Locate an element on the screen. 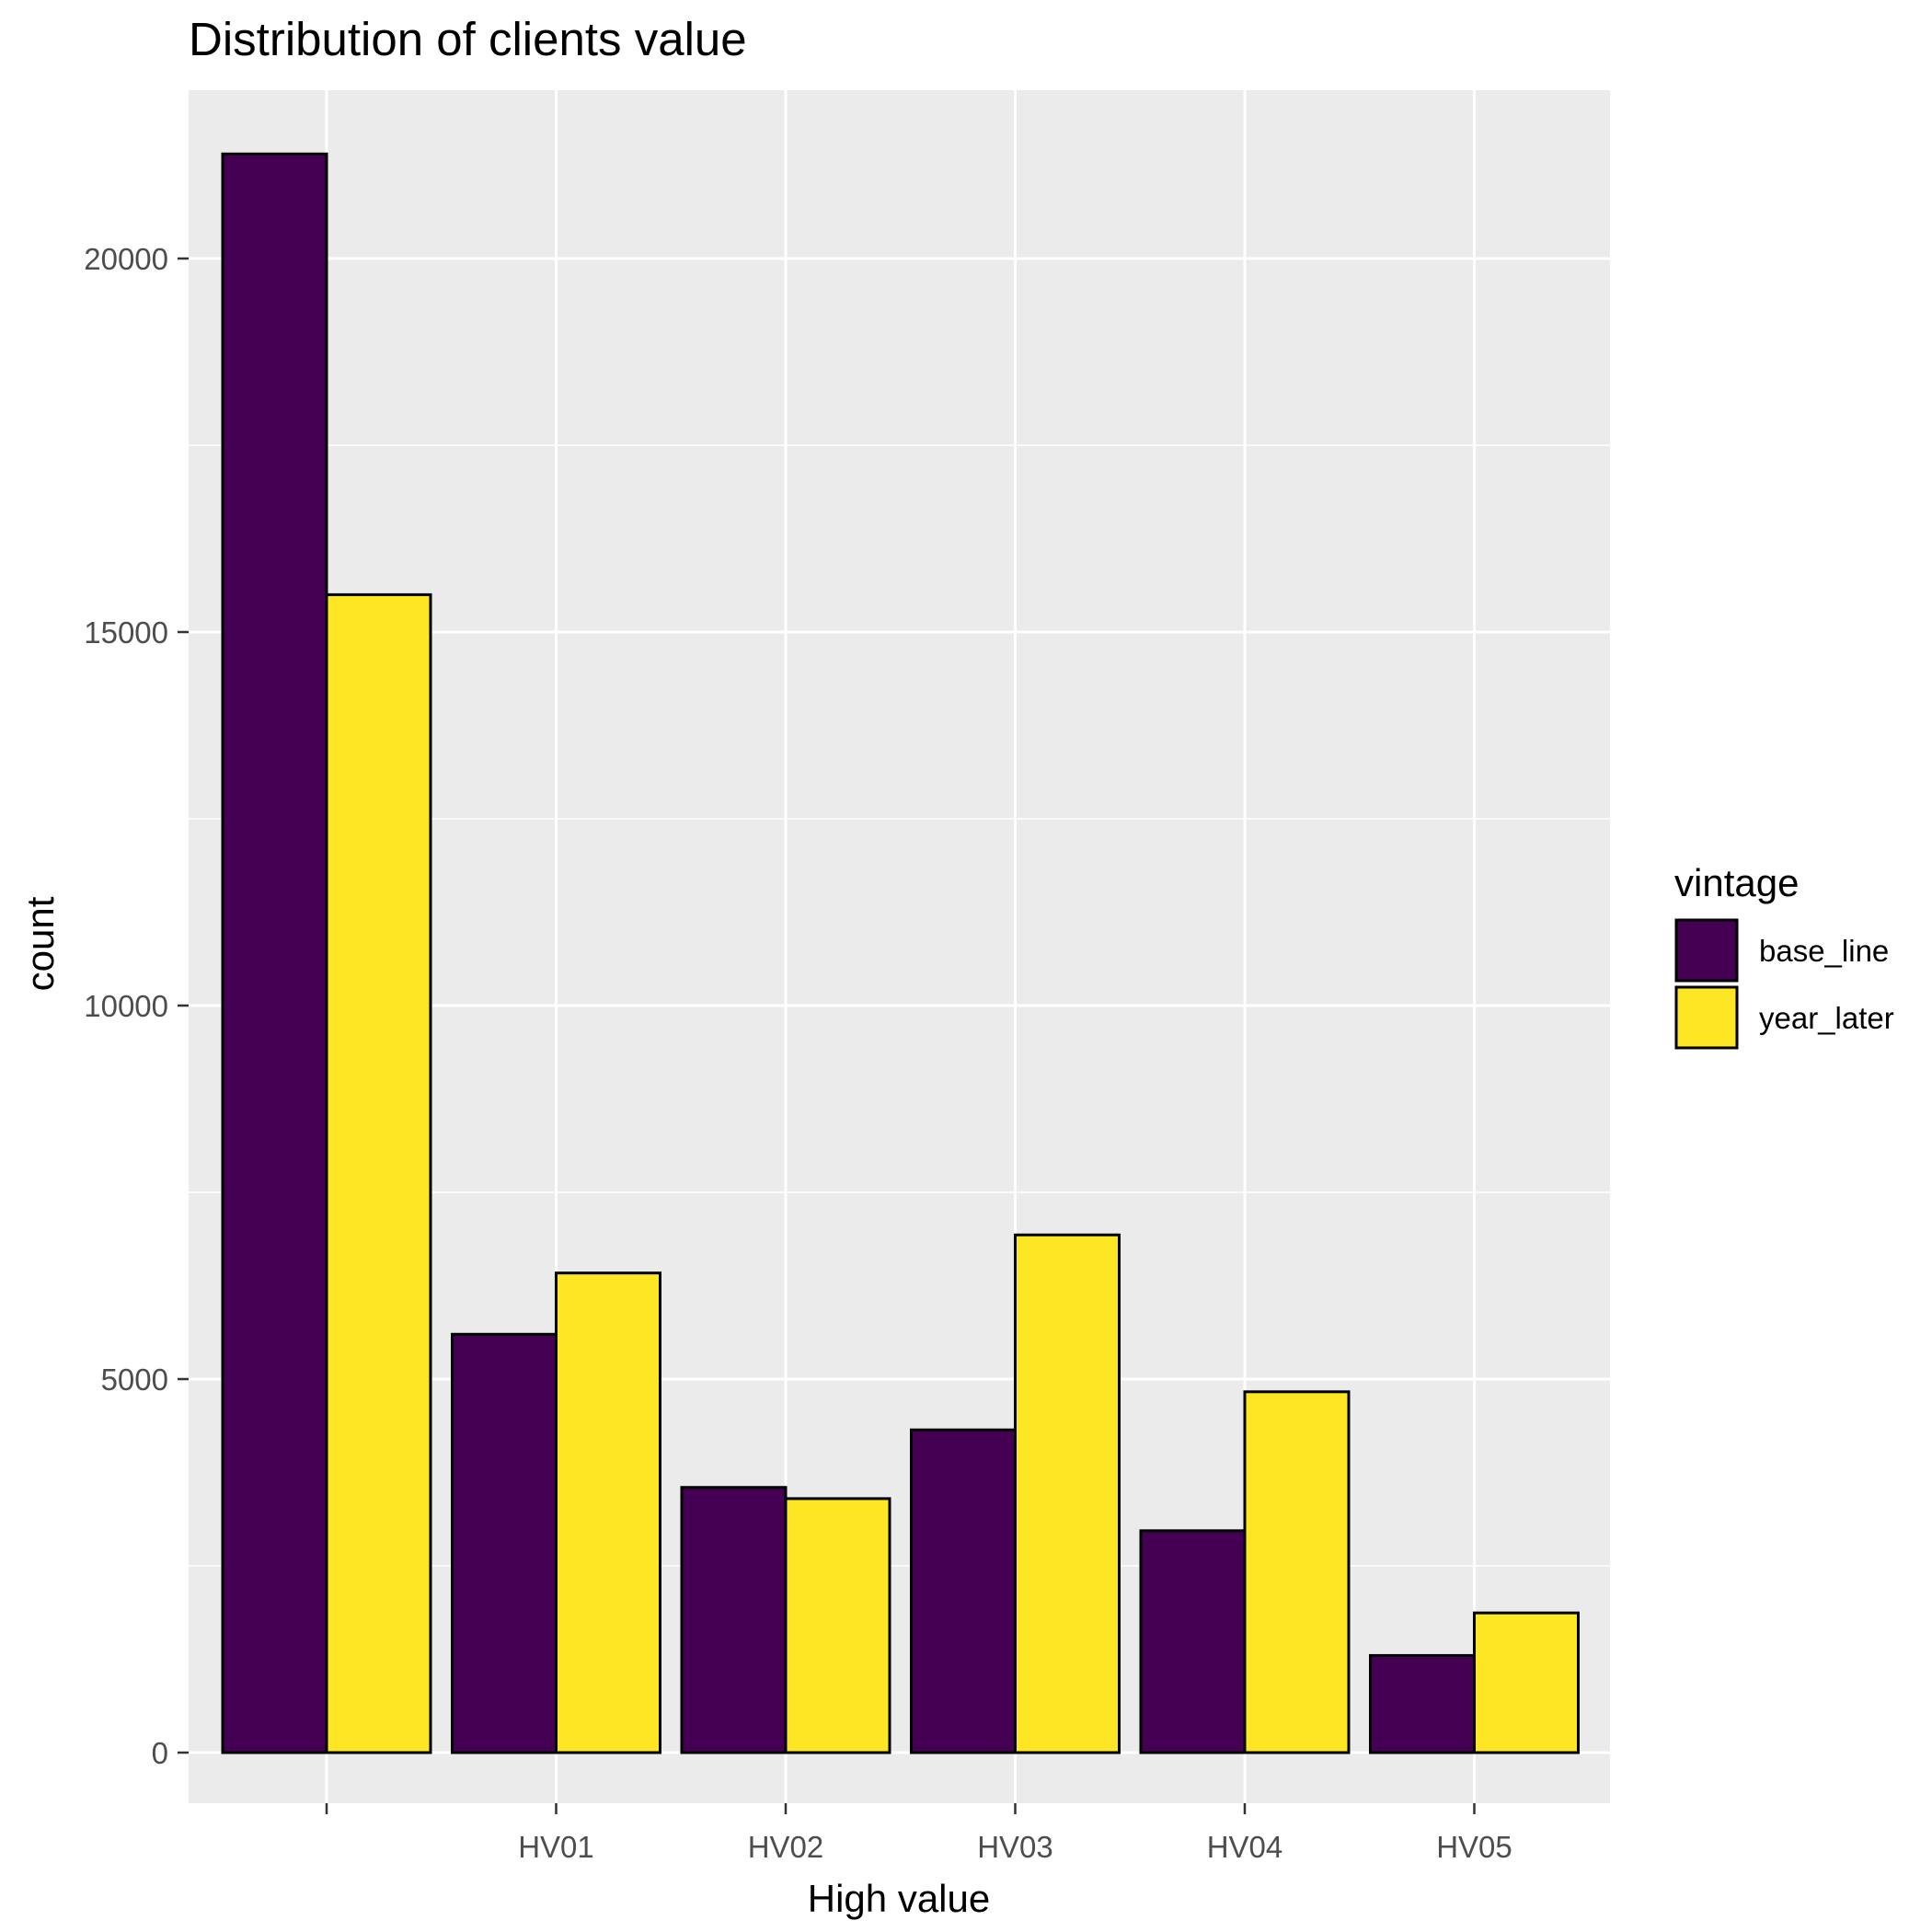 The image size is (1932, 1932). y-tick-label: 0 is located at coordinates (160, 1753).